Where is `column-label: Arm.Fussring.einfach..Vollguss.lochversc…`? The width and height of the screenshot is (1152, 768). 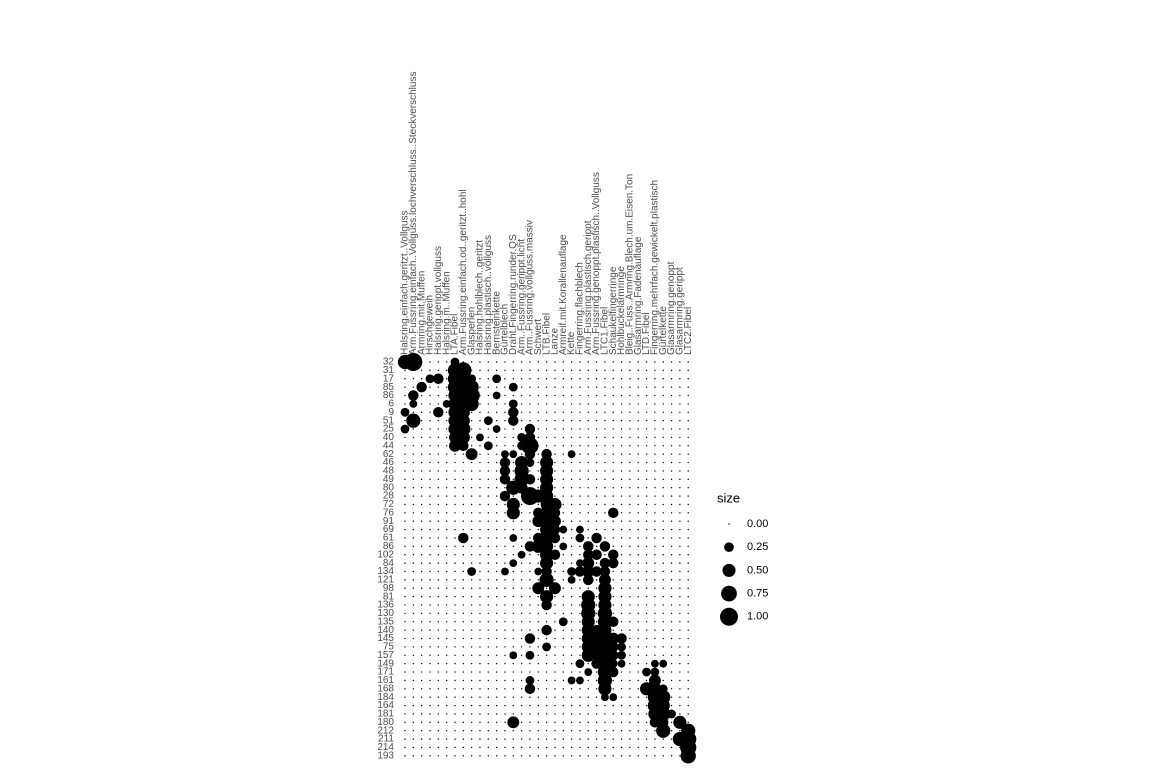
column-label: Arm.Fussring.einfach..Vollguss.lochversc… is located at coordinates (413, 213).